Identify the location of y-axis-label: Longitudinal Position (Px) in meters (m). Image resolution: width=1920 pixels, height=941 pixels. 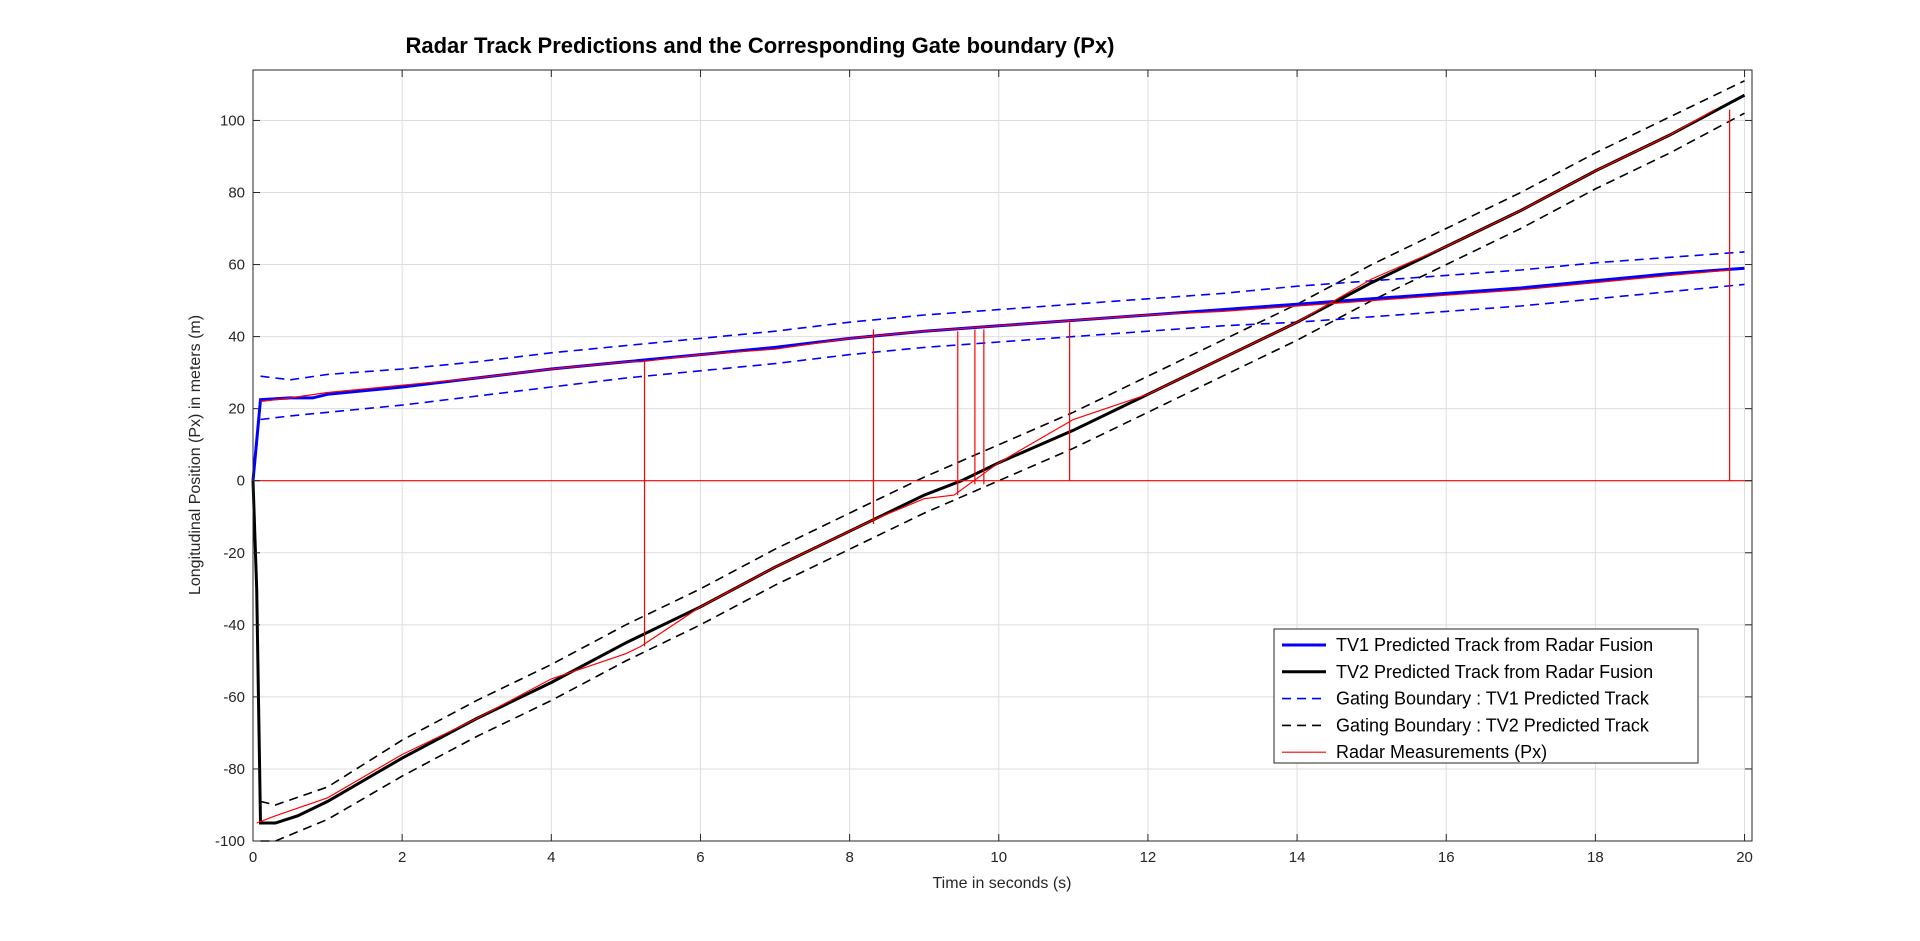
(195, 455).